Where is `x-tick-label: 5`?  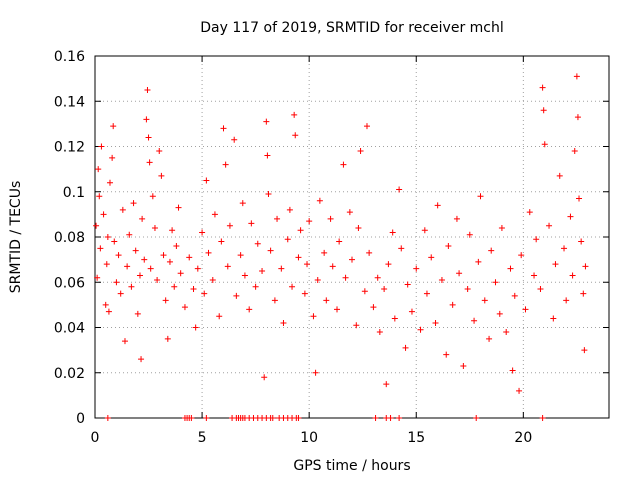 x-tick-label: 5 is located at coordinates (202, 438).